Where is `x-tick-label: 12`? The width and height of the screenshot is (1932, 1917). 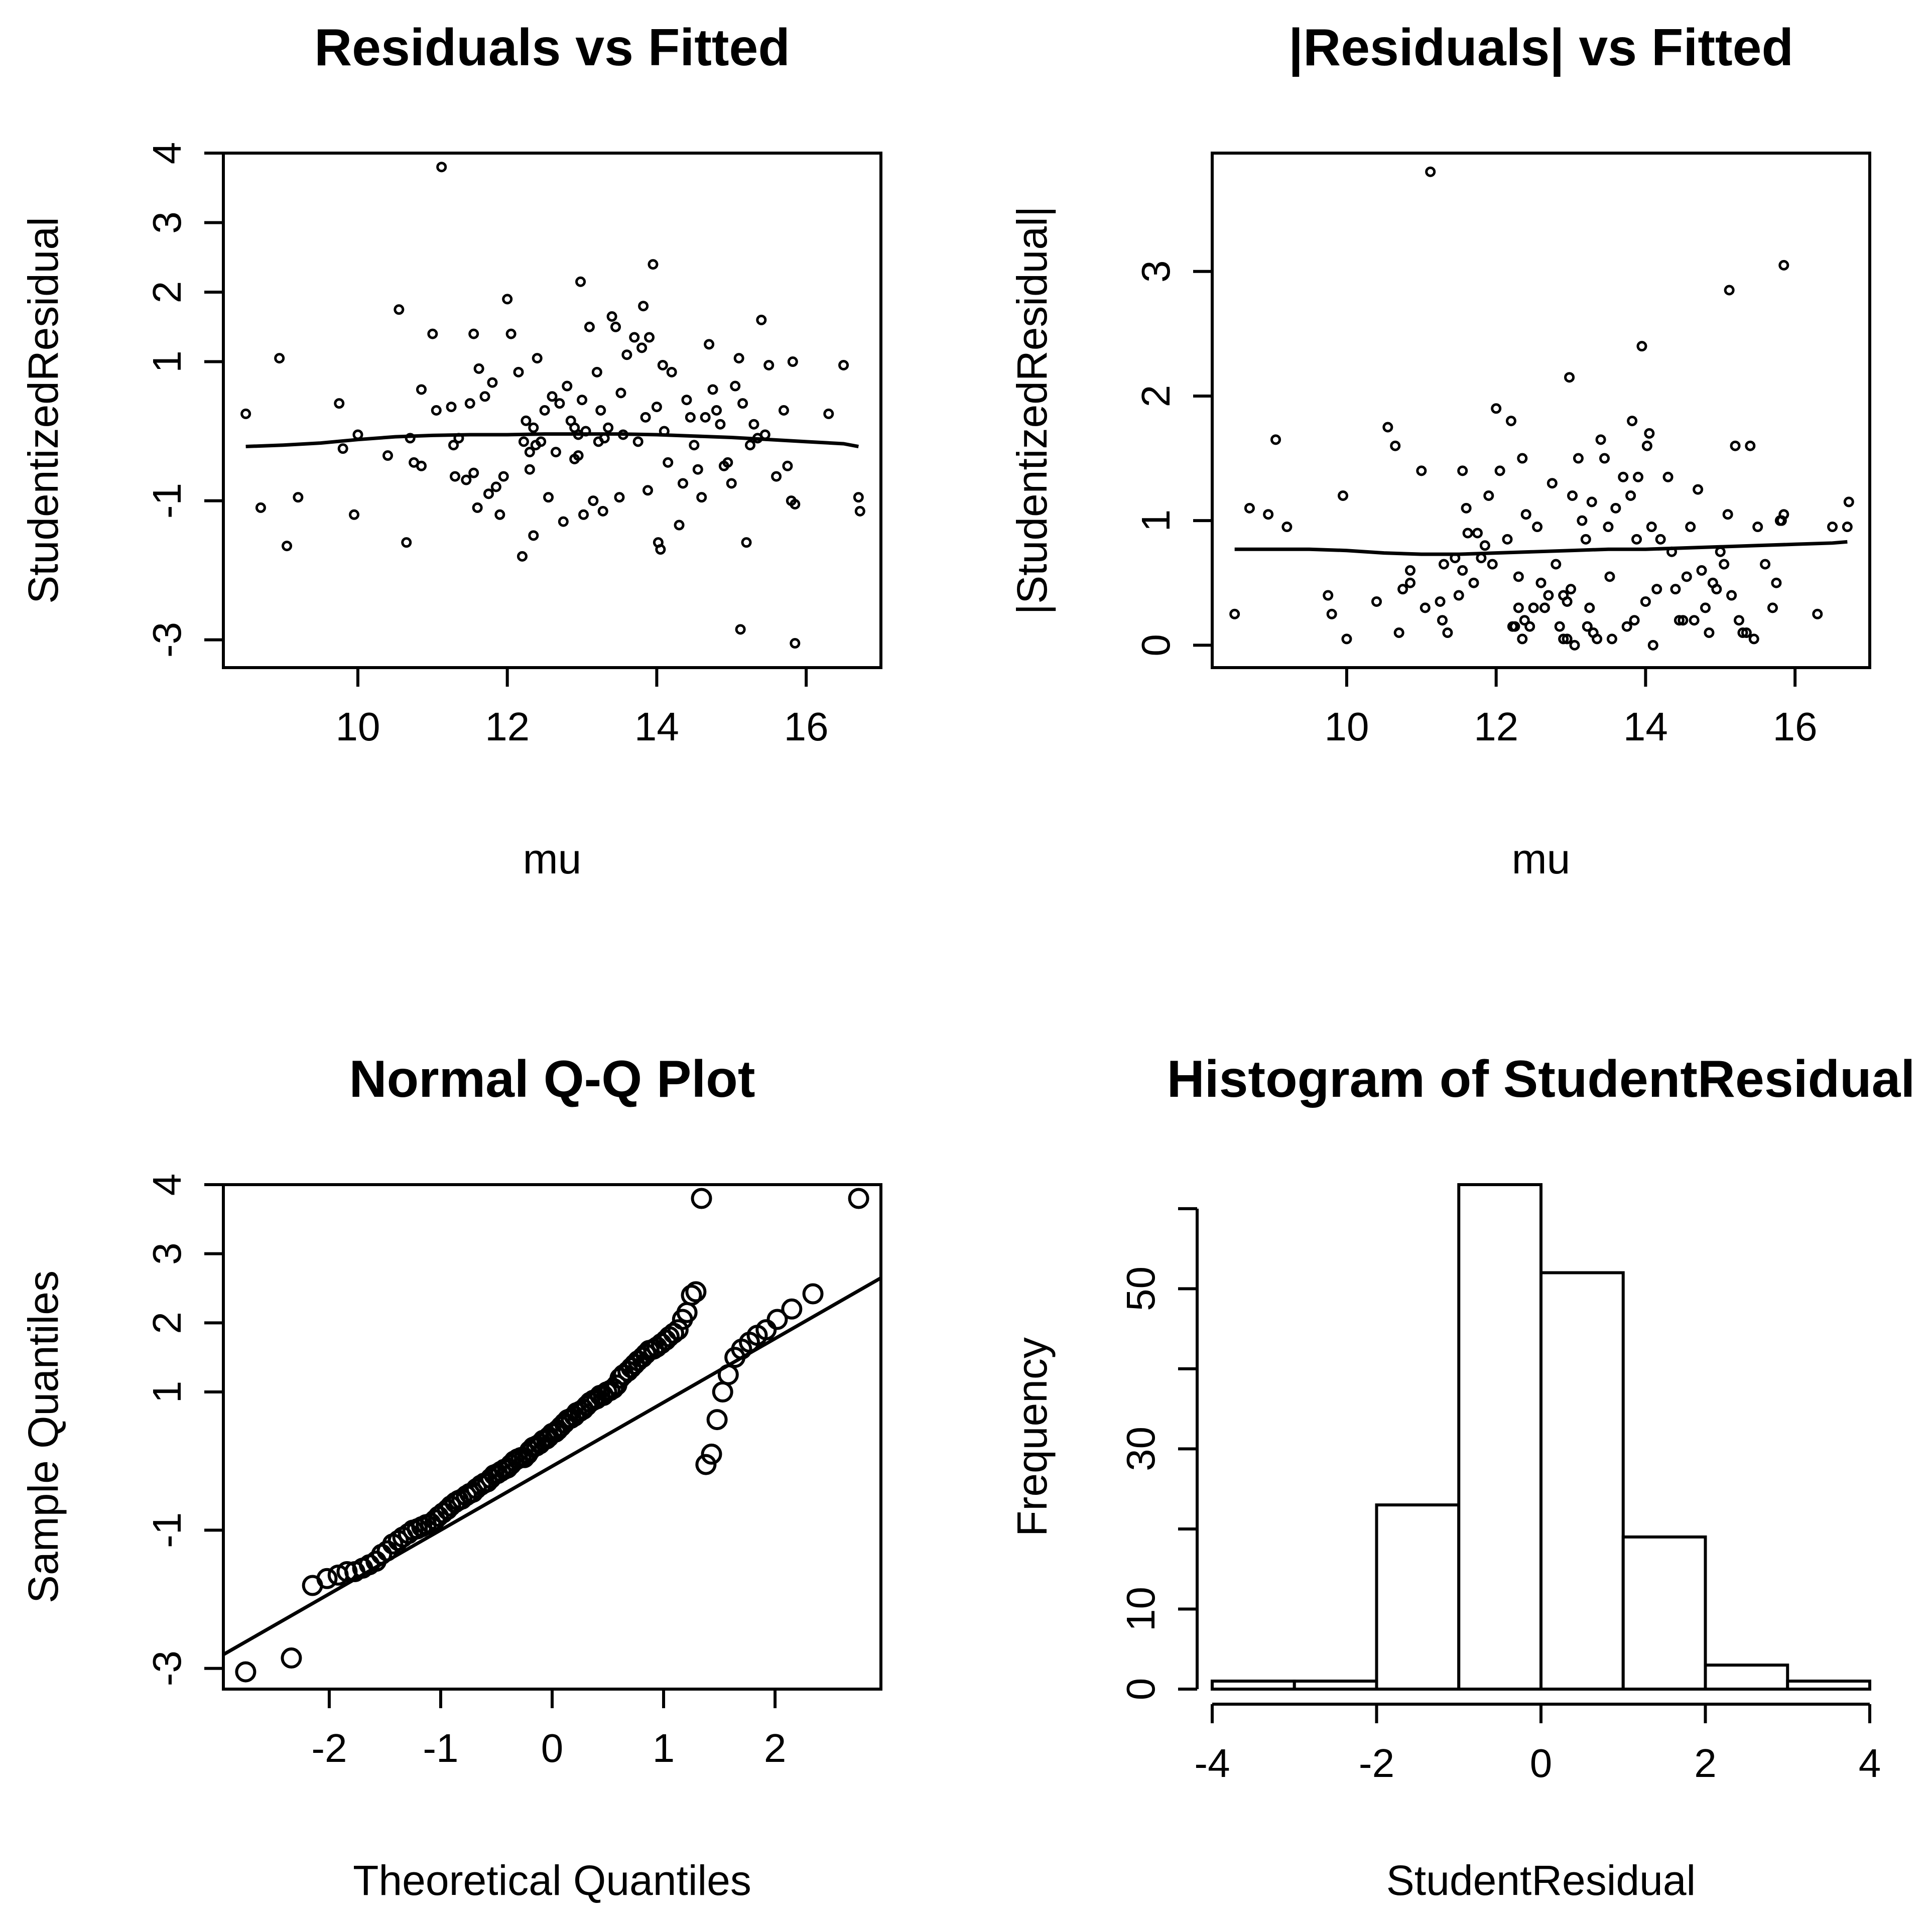
x-tick-label: 12 is located at coordinates (507, 726).